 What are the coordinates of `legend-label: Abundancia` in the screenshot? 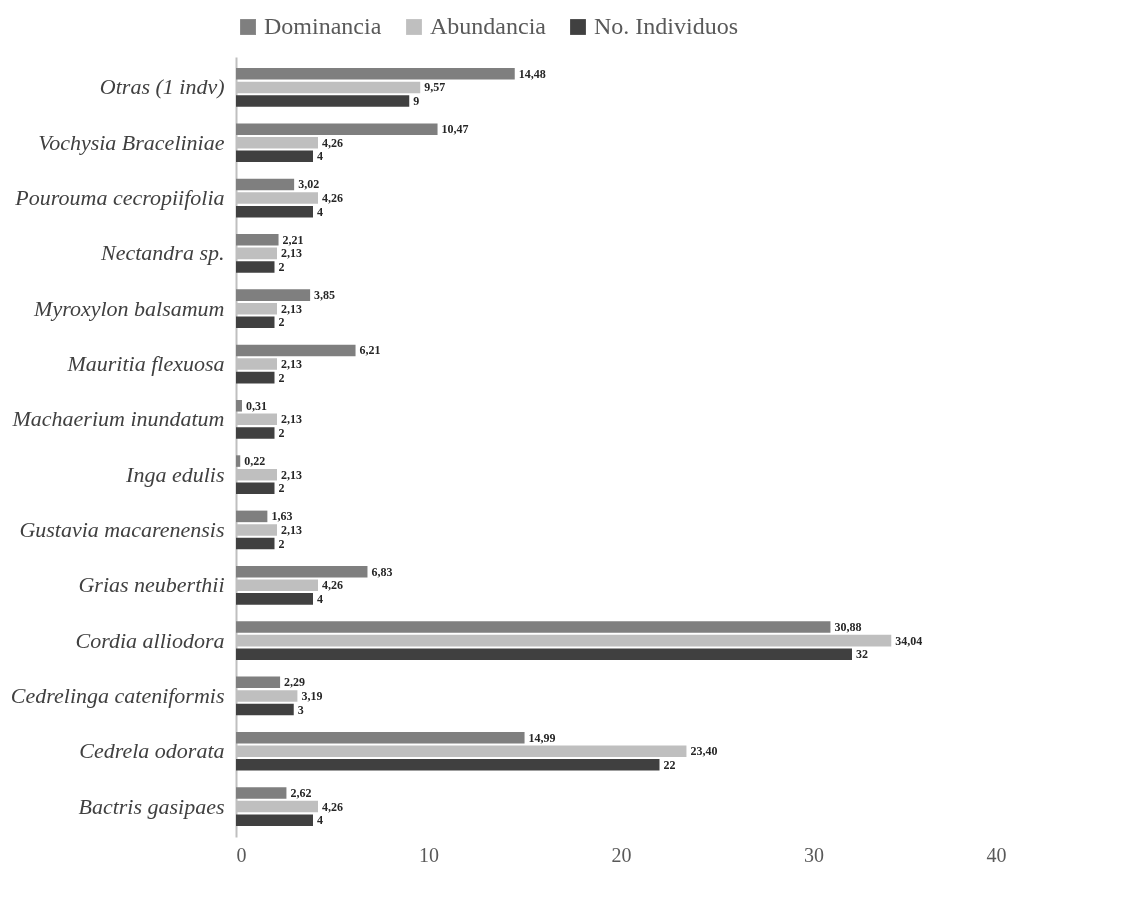 It's located at (488, 26).